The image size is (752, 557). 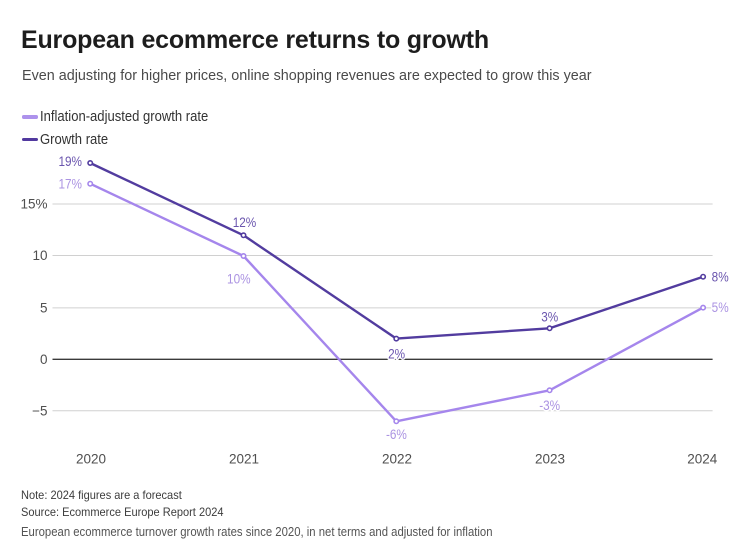 I want to click on svg-text: -6%, so click(x=396, y=434).